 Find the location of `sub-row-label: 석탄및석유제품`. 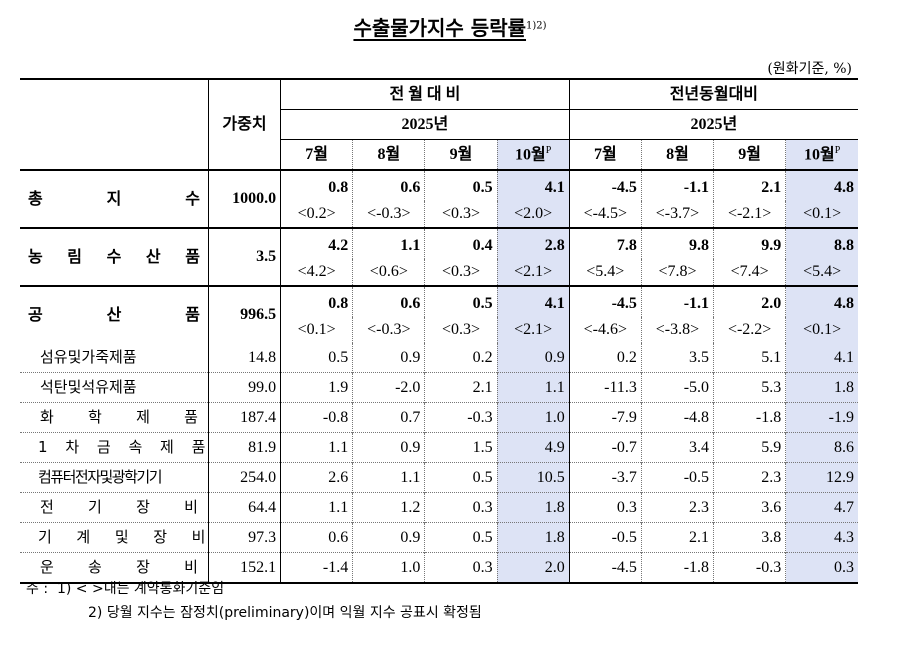

sub-row-label: 석탄및석유제품 is located at coordinates (114, 387).